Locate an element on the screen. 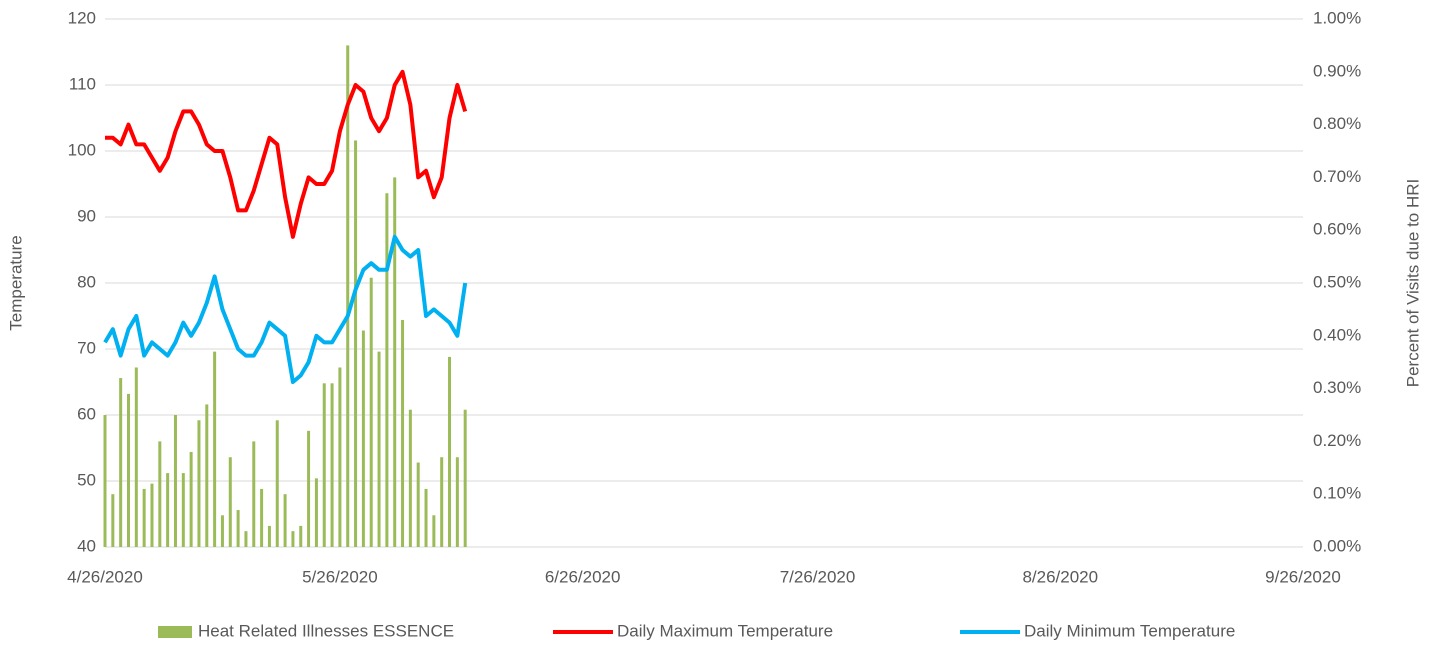 This screenshot has height=645, width=1439. y-tick-label: 70 is located at coordinates (86, 347).